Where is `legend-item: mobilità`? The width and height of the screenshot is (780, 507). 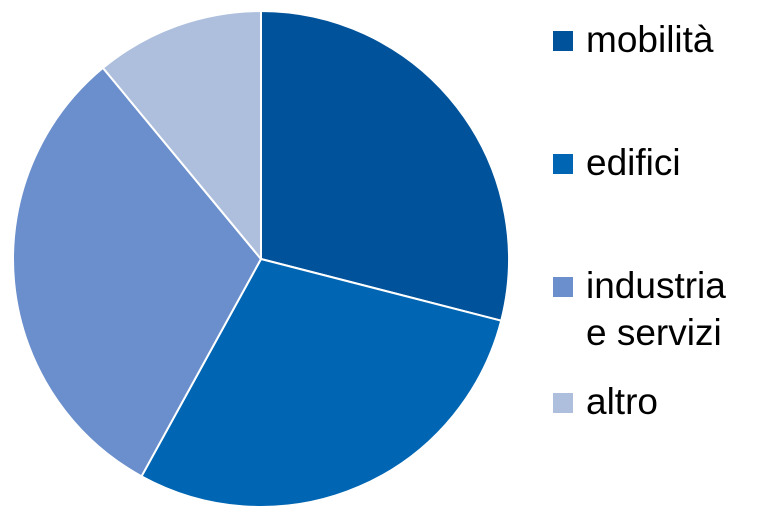 legend-item: mobilità is located at coordinates (633, 39).